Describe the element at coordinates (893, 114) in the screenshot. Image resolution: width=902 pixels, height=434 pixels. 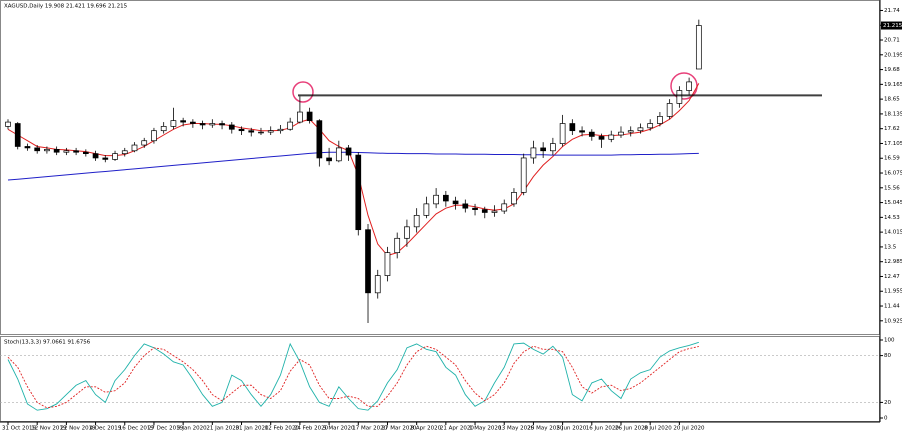
I see `y-tick-label: 18.135` at that location.